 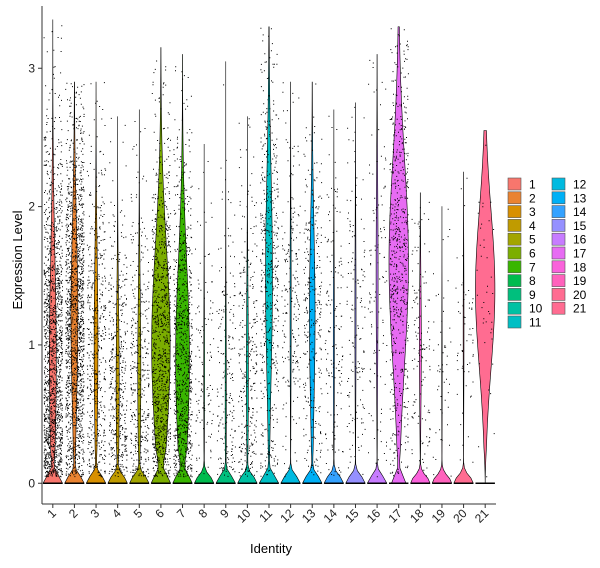 What do you see at coordinates (309, 516) in the screenshot?
I see `x-tick-label: 13` at bounding box center [309, 516].